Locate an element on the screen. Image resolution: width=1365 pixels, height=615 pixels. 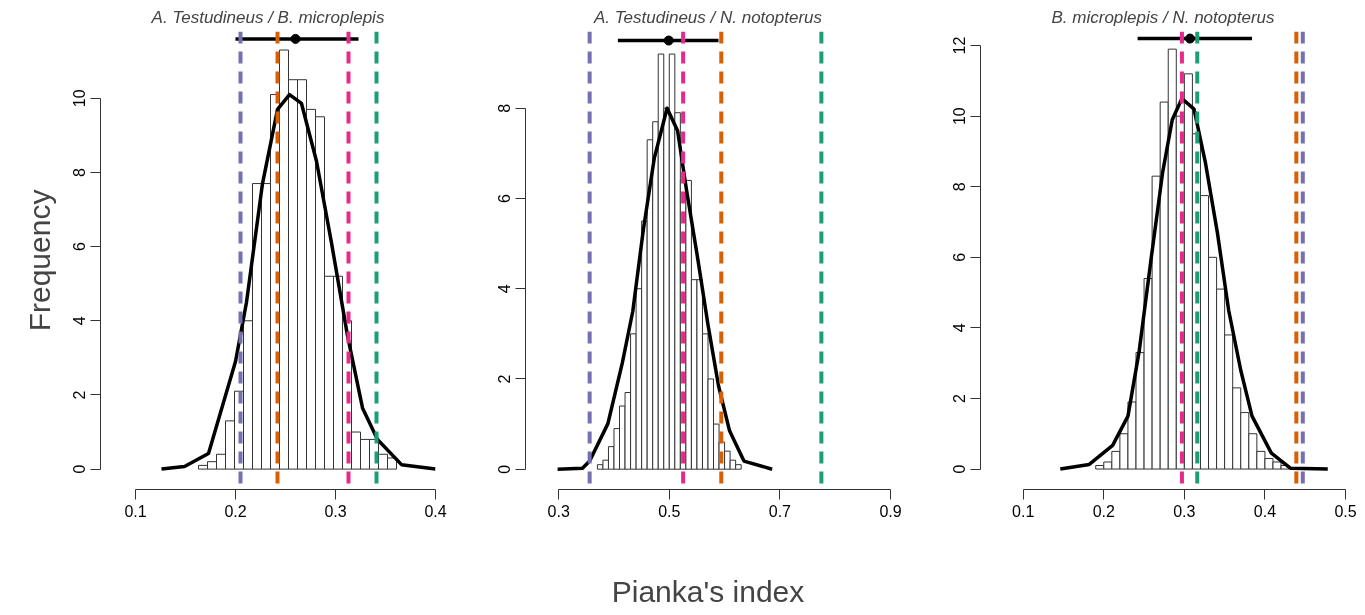
chart-title: A. Testudineus / N. notopterus is located at coordinates (707, 17).